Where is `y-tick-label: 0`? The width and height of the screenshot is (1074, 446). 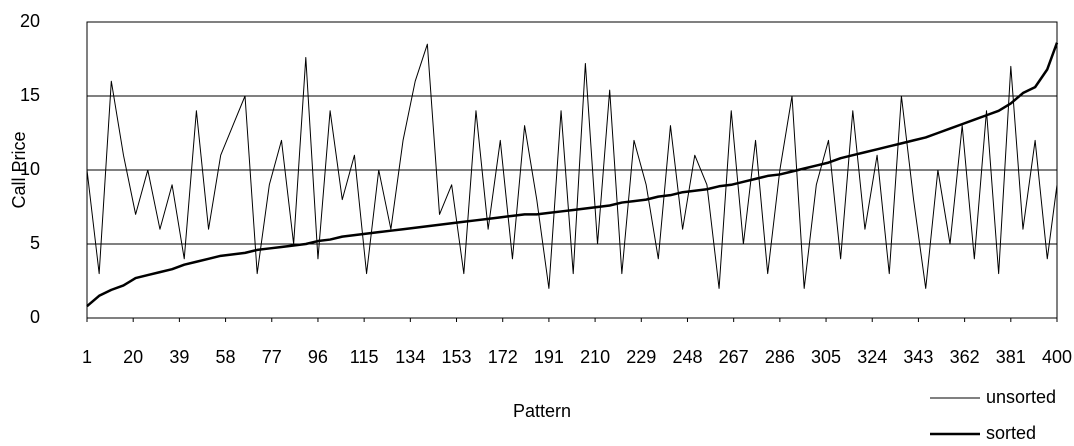 y-tick-label: 0 is located at coordinates (35, 317).